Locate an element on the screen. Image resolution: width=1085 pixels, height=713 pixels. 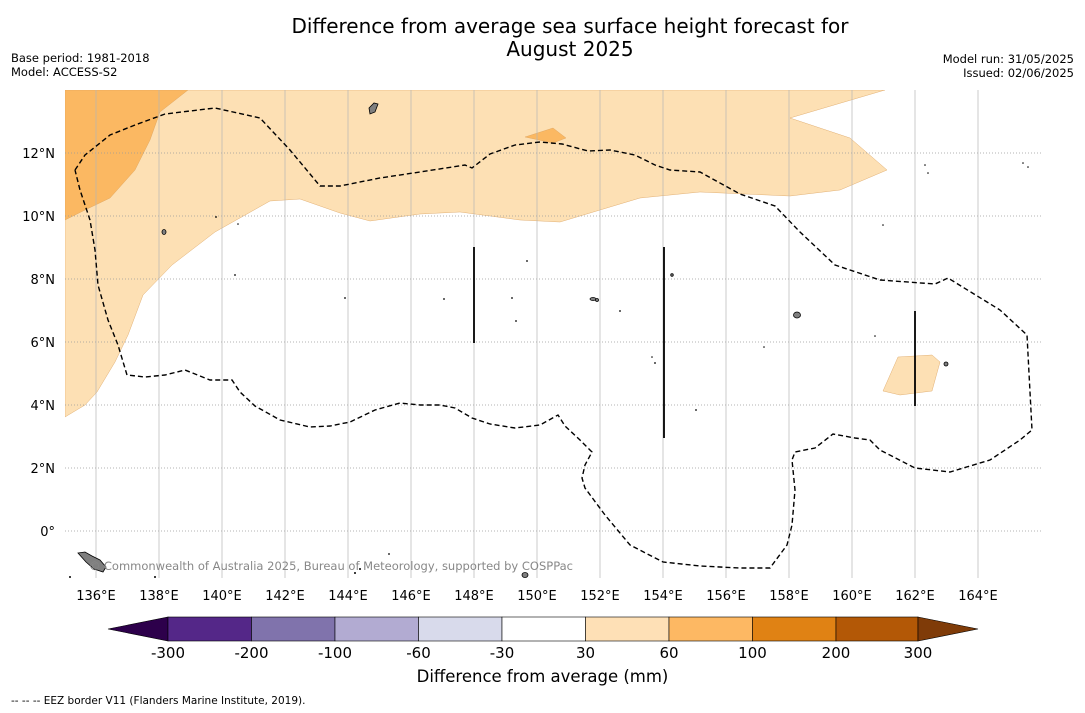
model-info: Base period: 1981-2018 Model: ACCESS-S2 is located at coordinates (80, 65).